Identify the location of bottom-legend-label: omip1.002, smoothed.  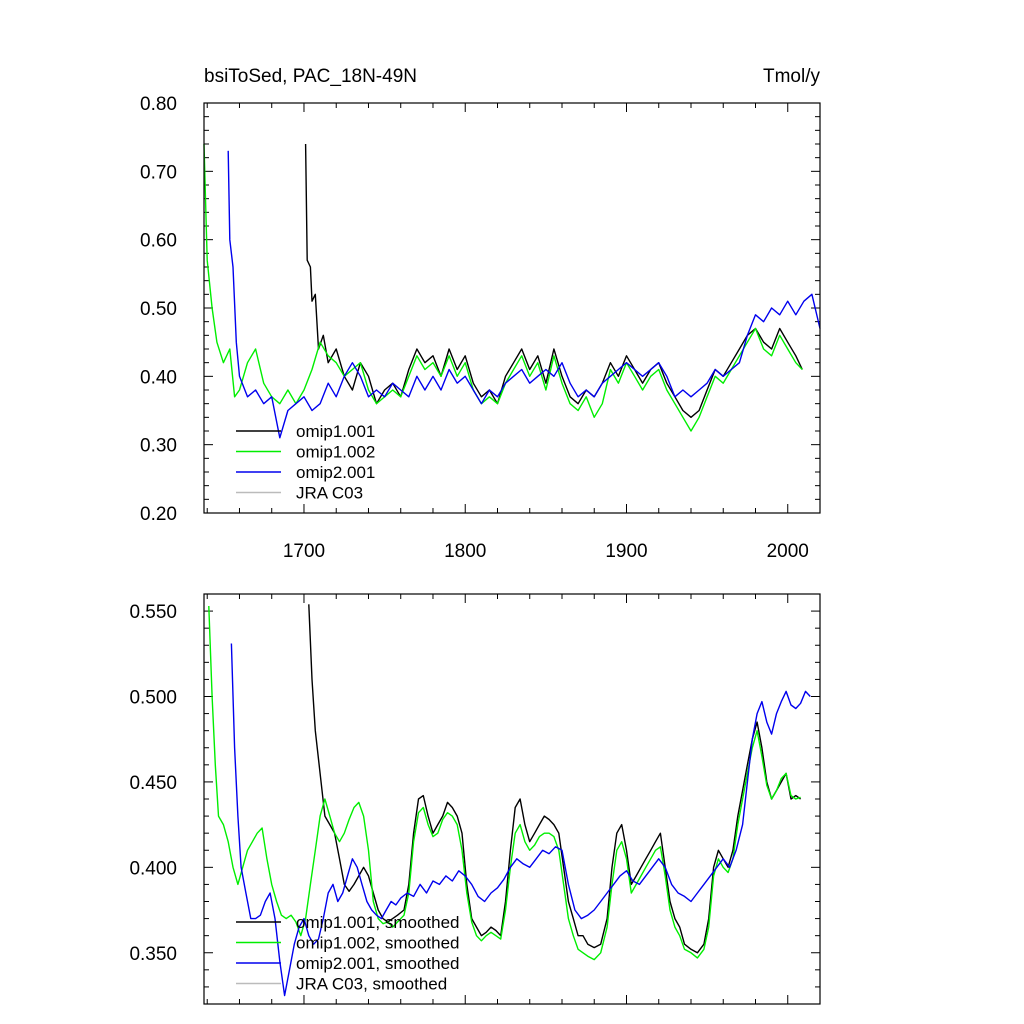
(378, 943).